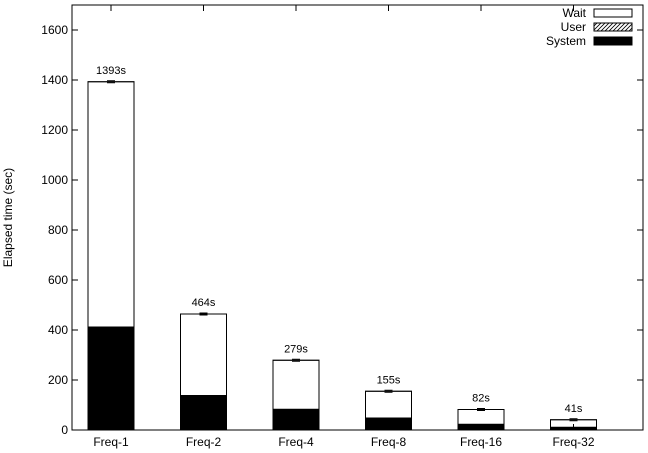 This screenshot has height=453, width=648. What do you see at coordinates (54, 180) in the screenshot?
I see `y-tick-label: 1000` at bounding box center [54, 180].